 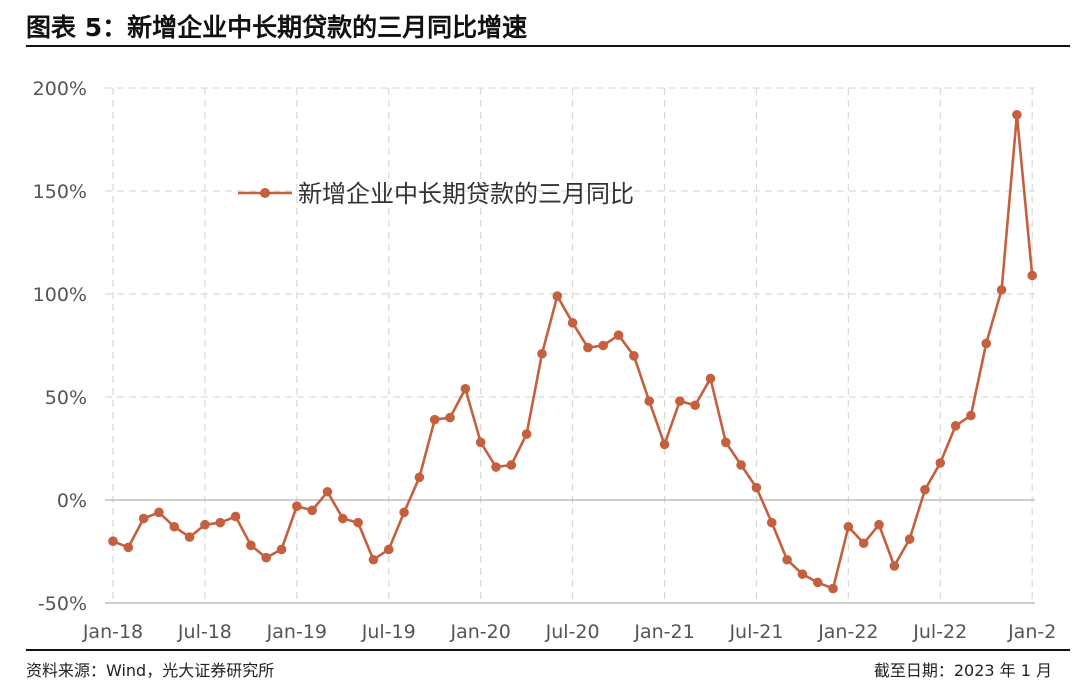 I want to click on page-title: 图表 5：新增企业中长期贷款的三月同比增速, so click(x=277, y=27).